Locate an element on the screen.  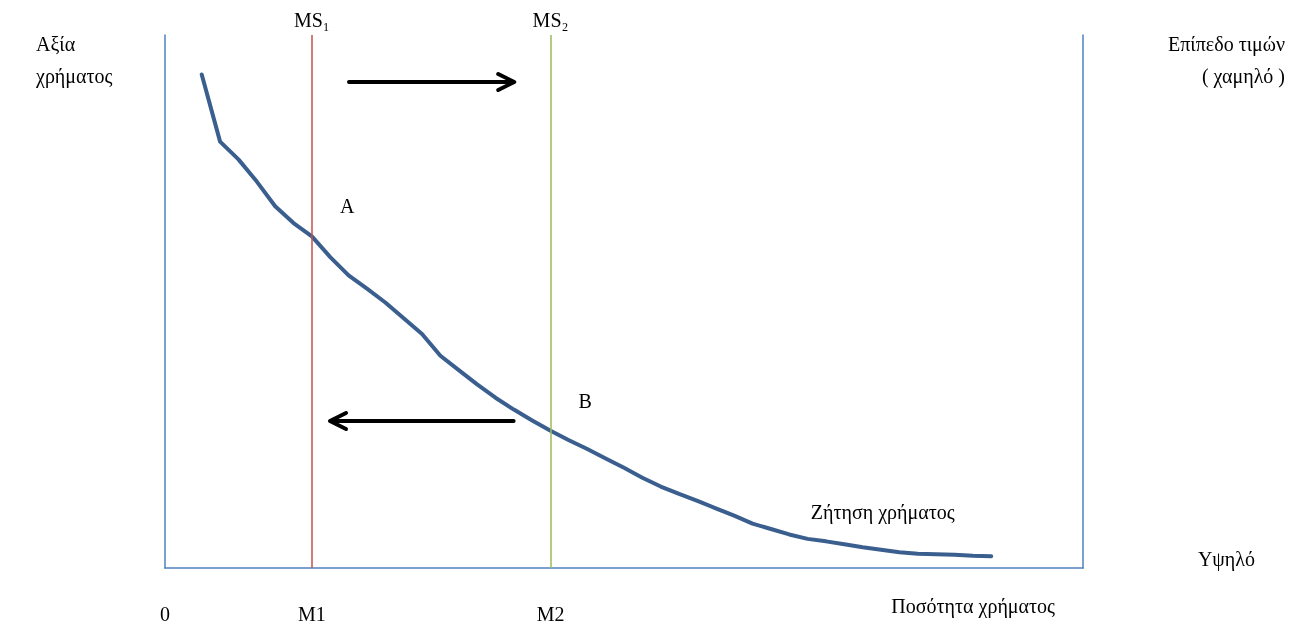
ref-line-label: MS₂ is located at coordinates (550, 20).